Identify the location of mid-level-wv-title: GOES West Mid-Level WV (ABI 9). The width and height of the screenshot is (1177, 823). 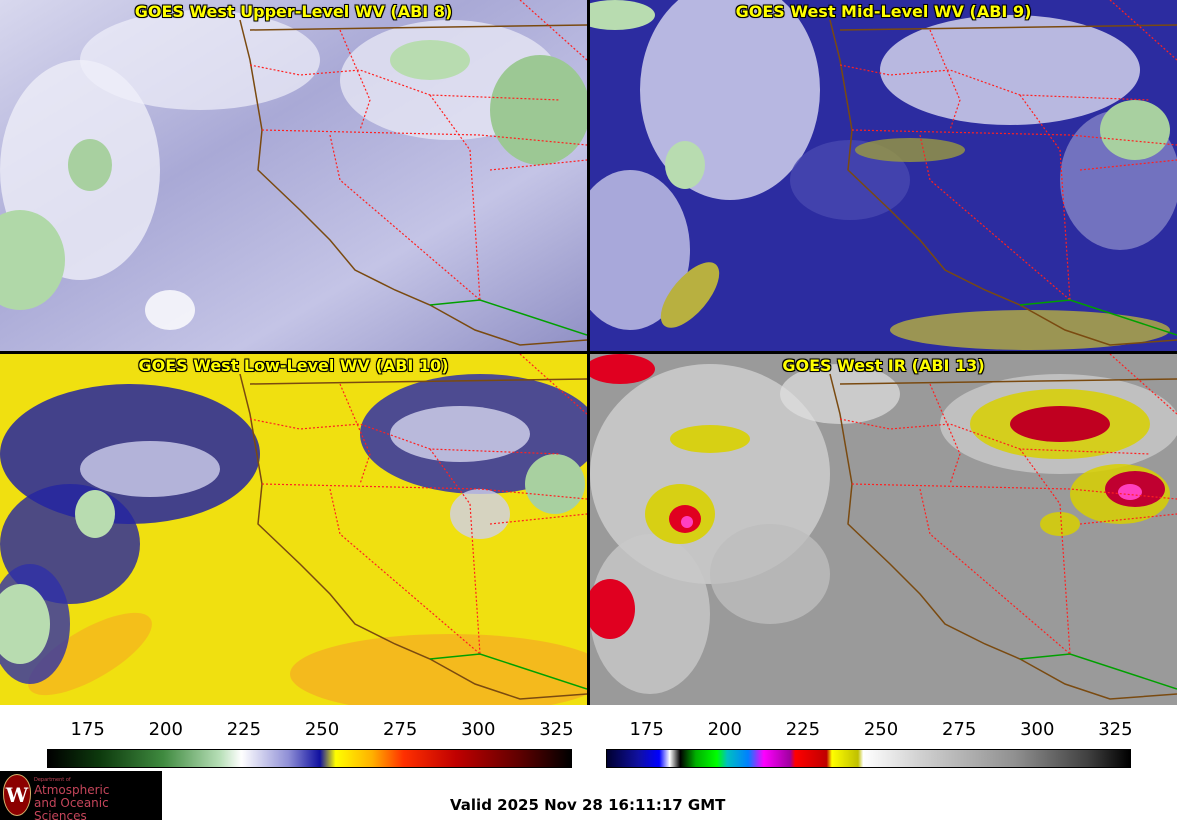
(883, 11).